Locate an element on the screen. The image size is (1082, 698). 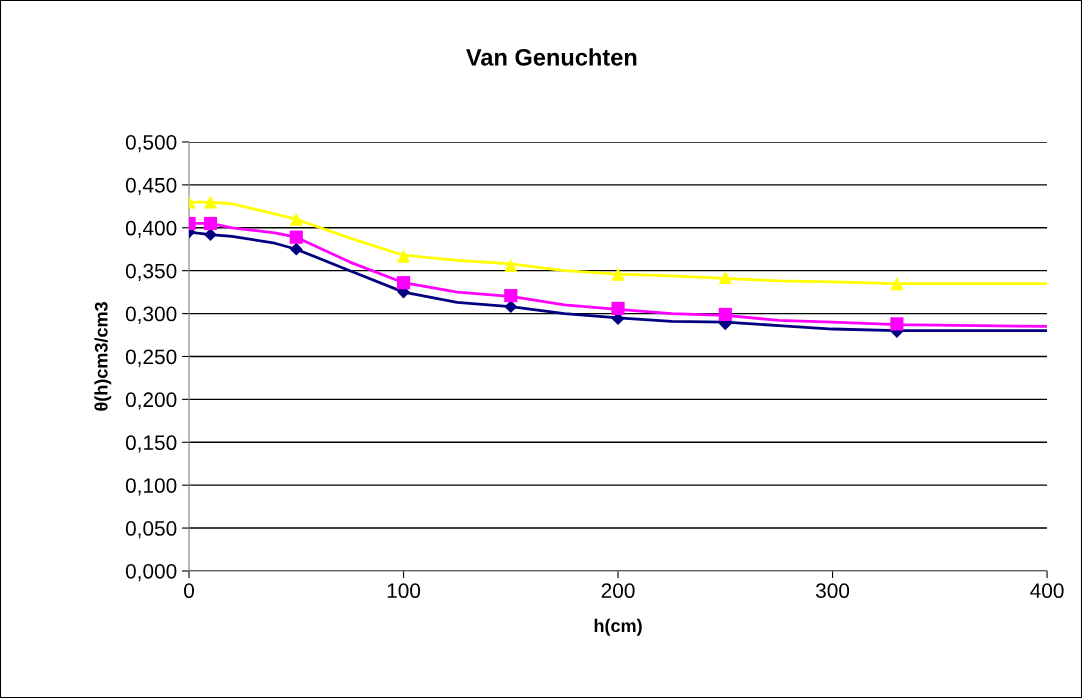
x-tick-label: 0 is located at coordinates (189, 591).